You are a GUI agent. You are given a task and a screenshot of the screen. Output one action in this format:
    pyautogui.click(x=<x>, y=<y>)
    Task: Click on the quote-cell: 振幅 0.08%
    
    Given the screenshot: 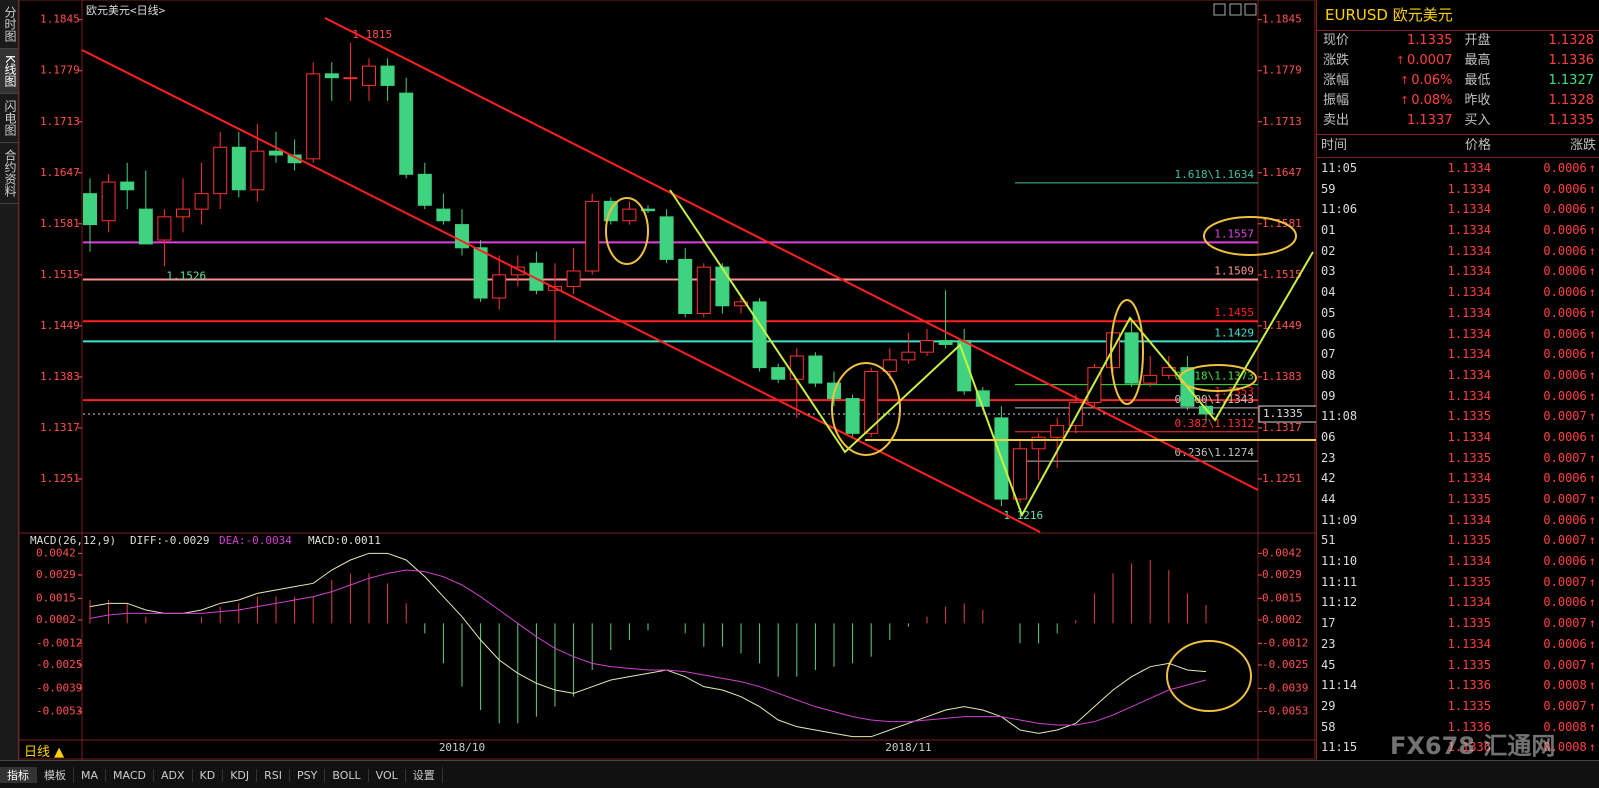 What is the action you would take?
    pyautogui.click(x=1388, y=101)
    